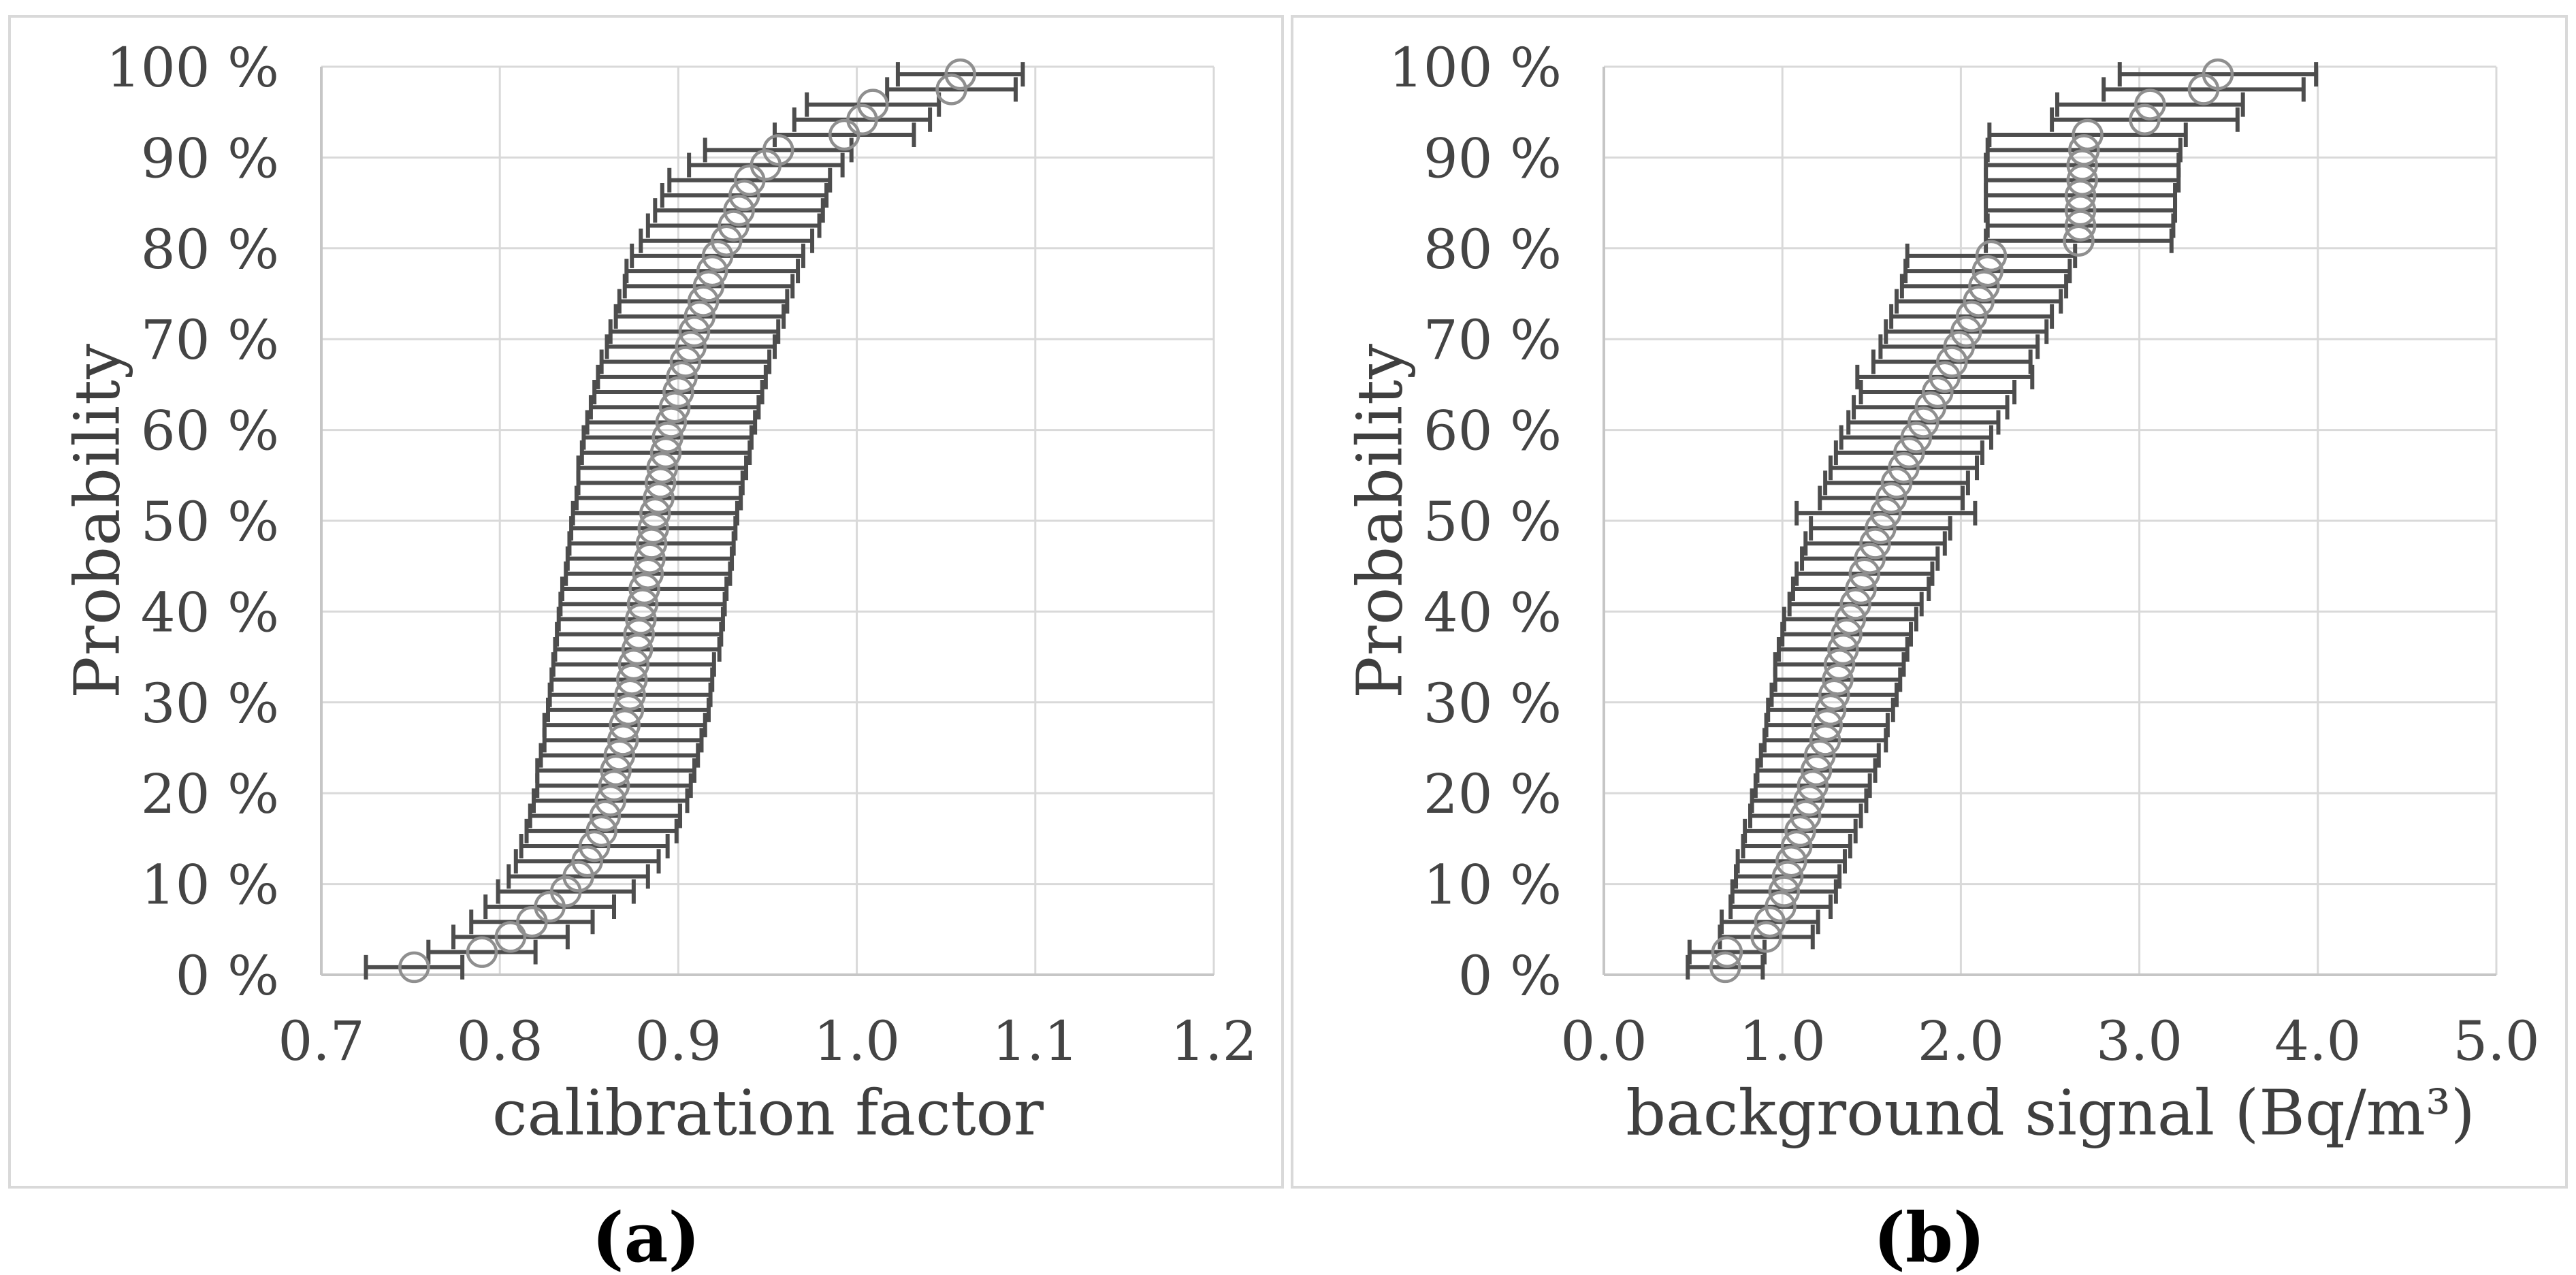  I want to click on y-axis-title-b: Probability, so click(1380, 520).